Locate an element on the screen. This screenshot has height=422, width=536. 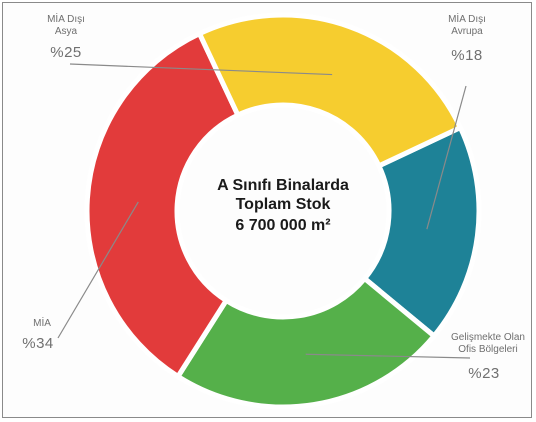
slice-4-percent-label: %25 is located at coordinates (66, 52).